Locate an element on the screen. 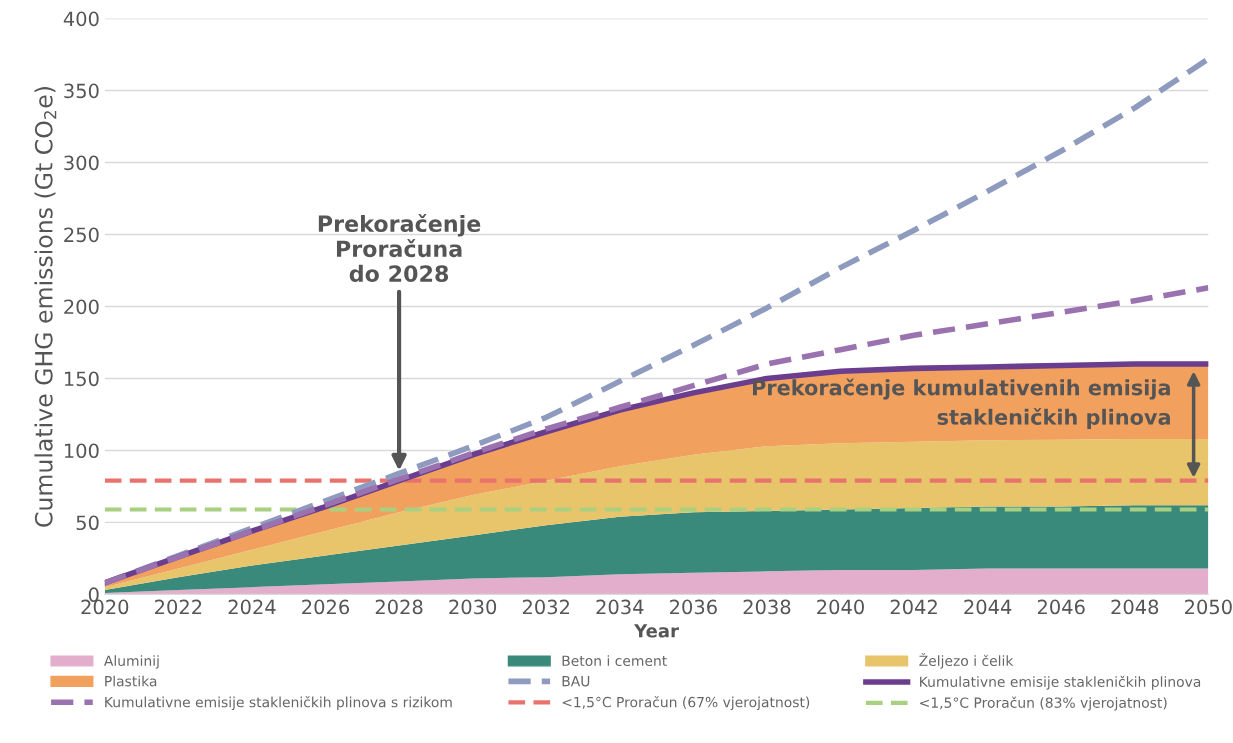 The width and height of the screenshot is (1233, 743). x-tick-label: 2044 is located at coordinates (988, 607).